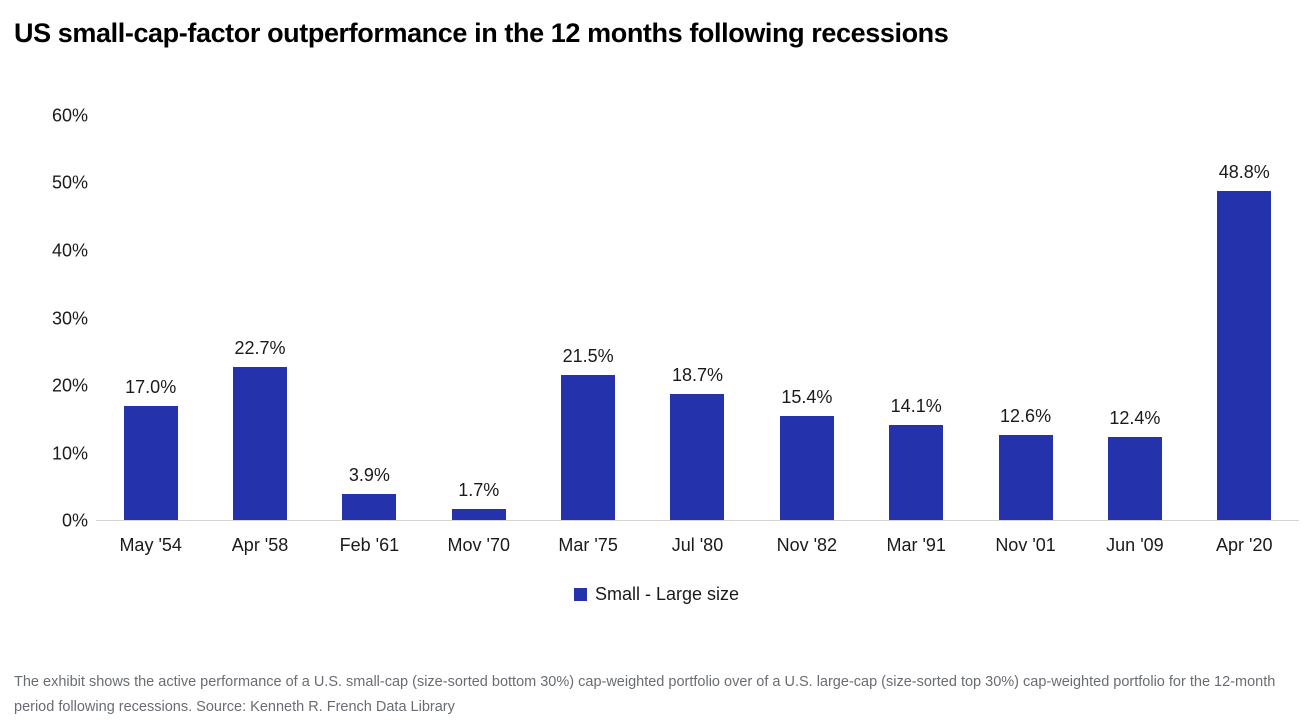 The height and width of the screenshot is (728, 1313). I want to click on x-axis-label: Mar '75, so click(588, 545).